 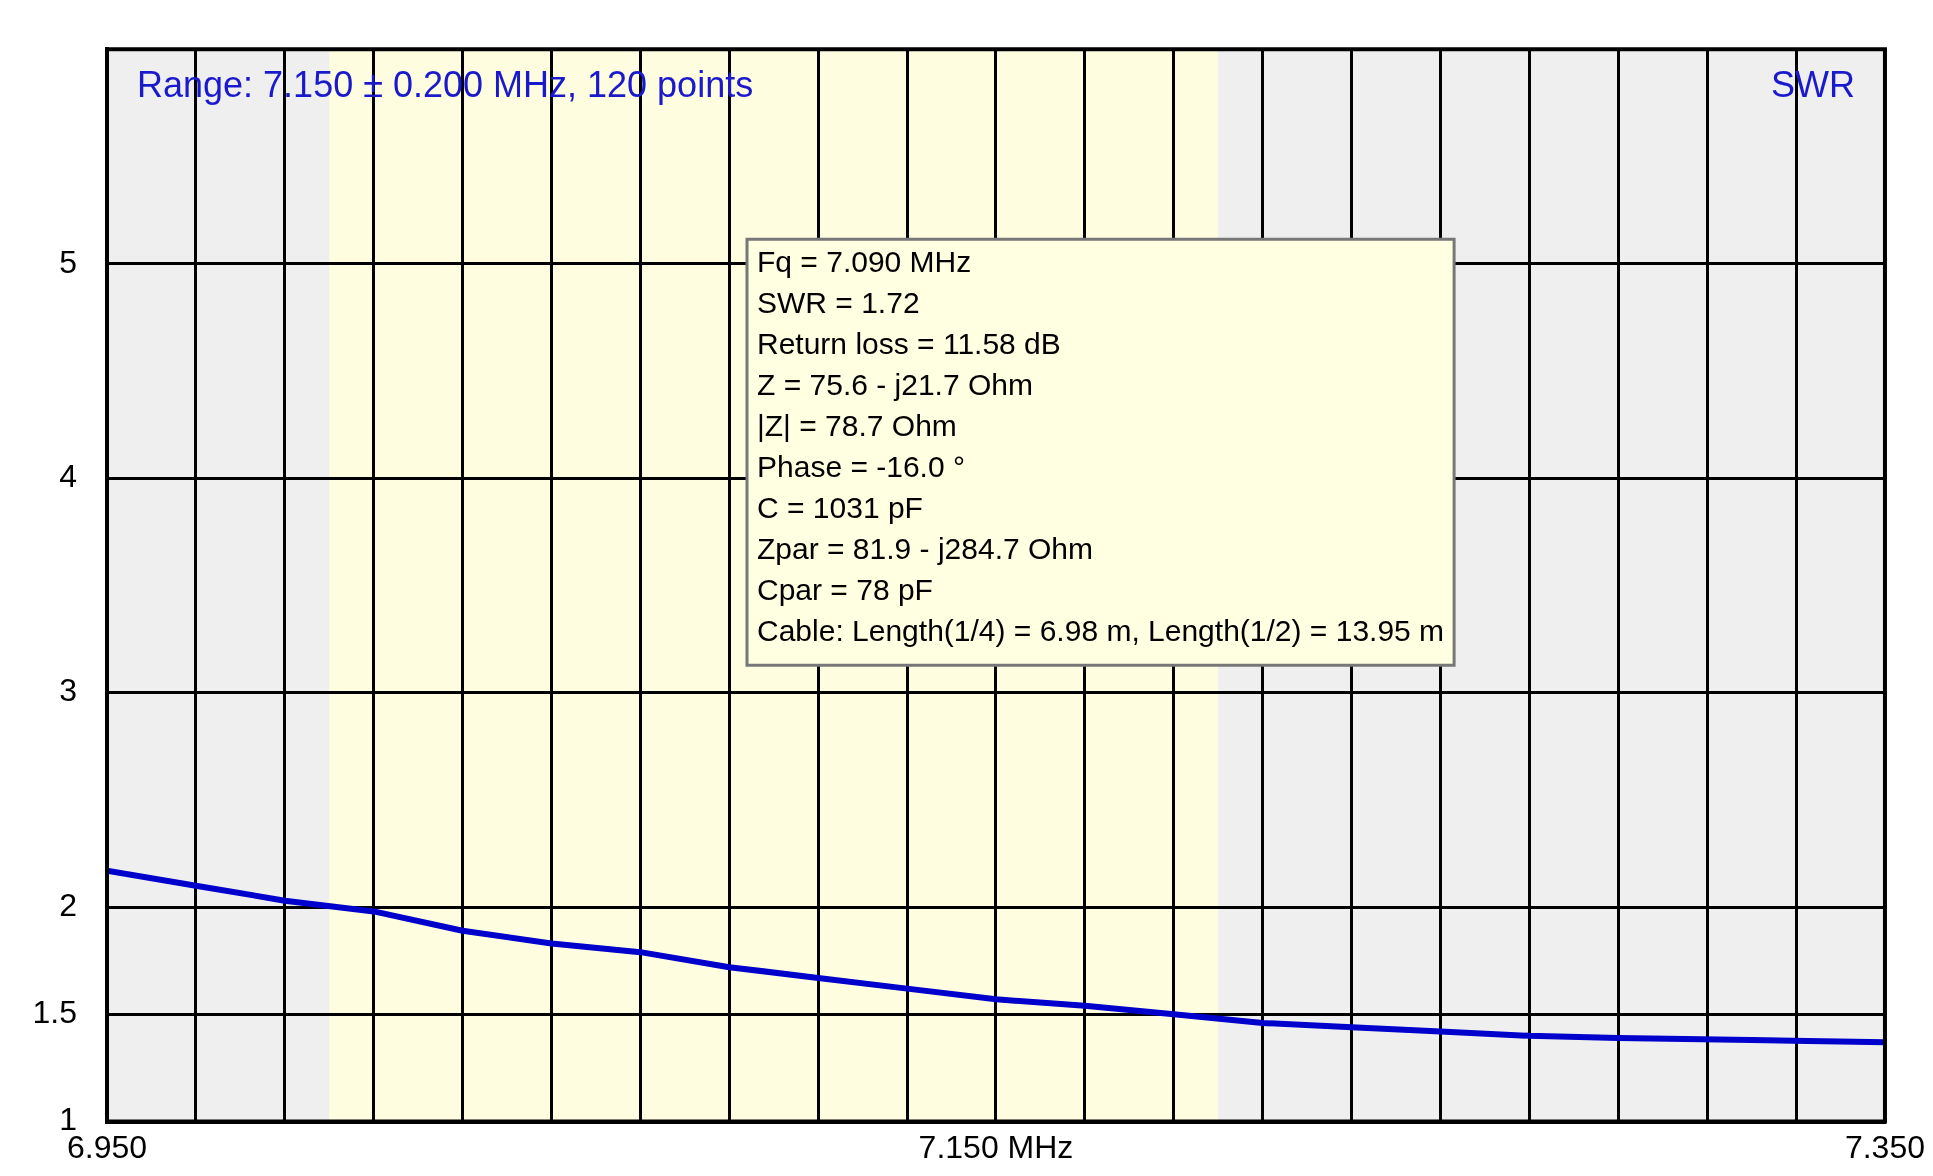 What do you see at coordinates (864, 262) in the screenshot?
I see `annotation: Fq = 7.090 MHz` at bounding box center [864, 262].